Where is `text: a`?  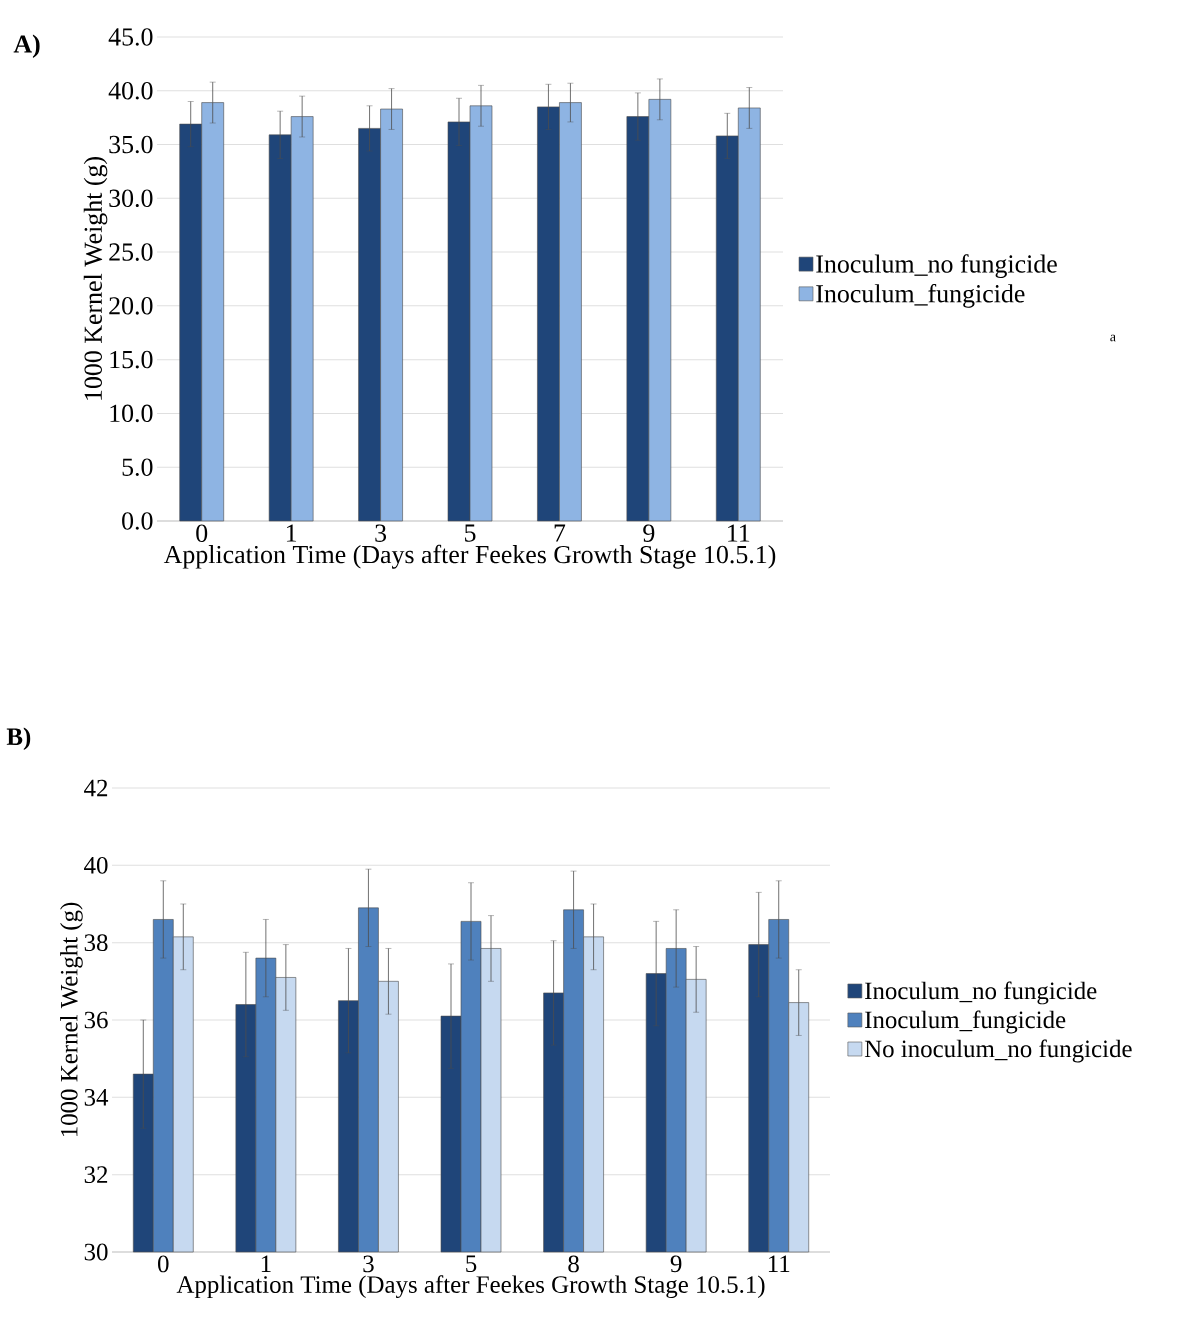
text: a is located at coordinates (1113, 338).